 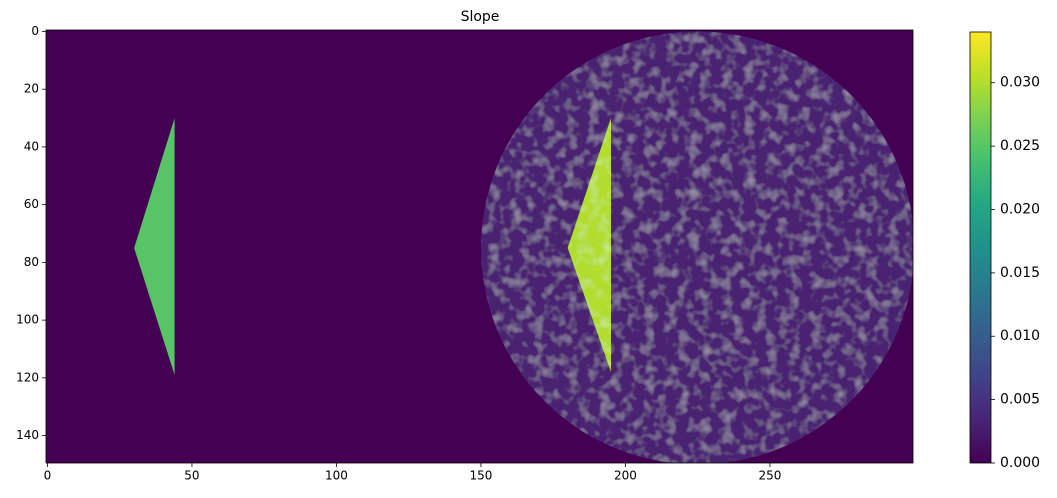 What do you see at coordinates (1020, 273) in the screenshot?
I see `colorbar-tick-label: 0.015` at bounding box center [1020, 273].